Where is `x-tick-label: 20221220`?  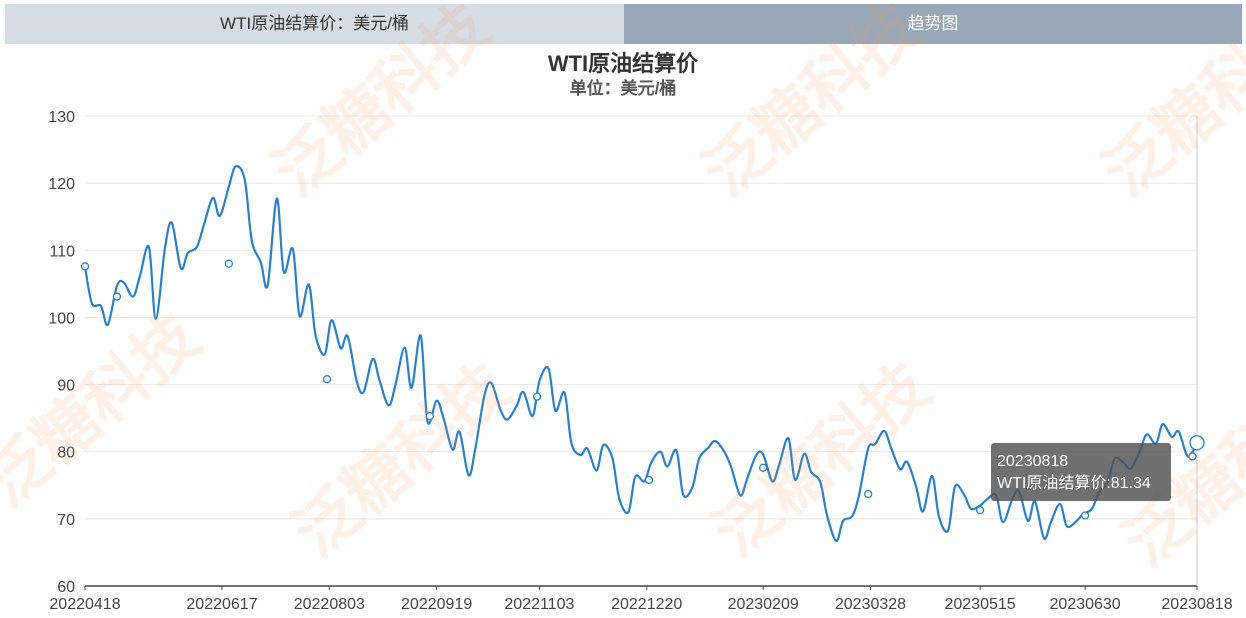 x-tick-label: 20221220 is located at coordinates (646, 604).